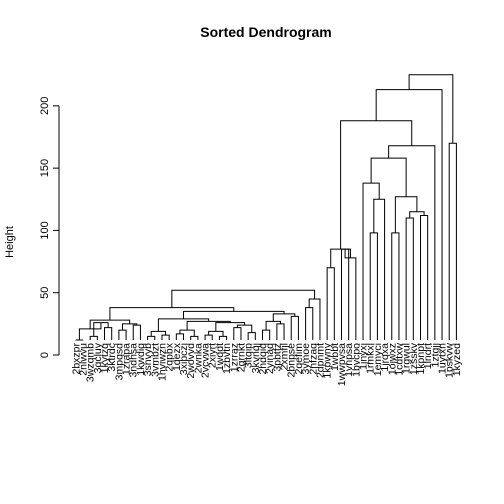 The height and width of the screenshot is (504, 504). I want to click on y-tick-label: 50, so click(45, 293).